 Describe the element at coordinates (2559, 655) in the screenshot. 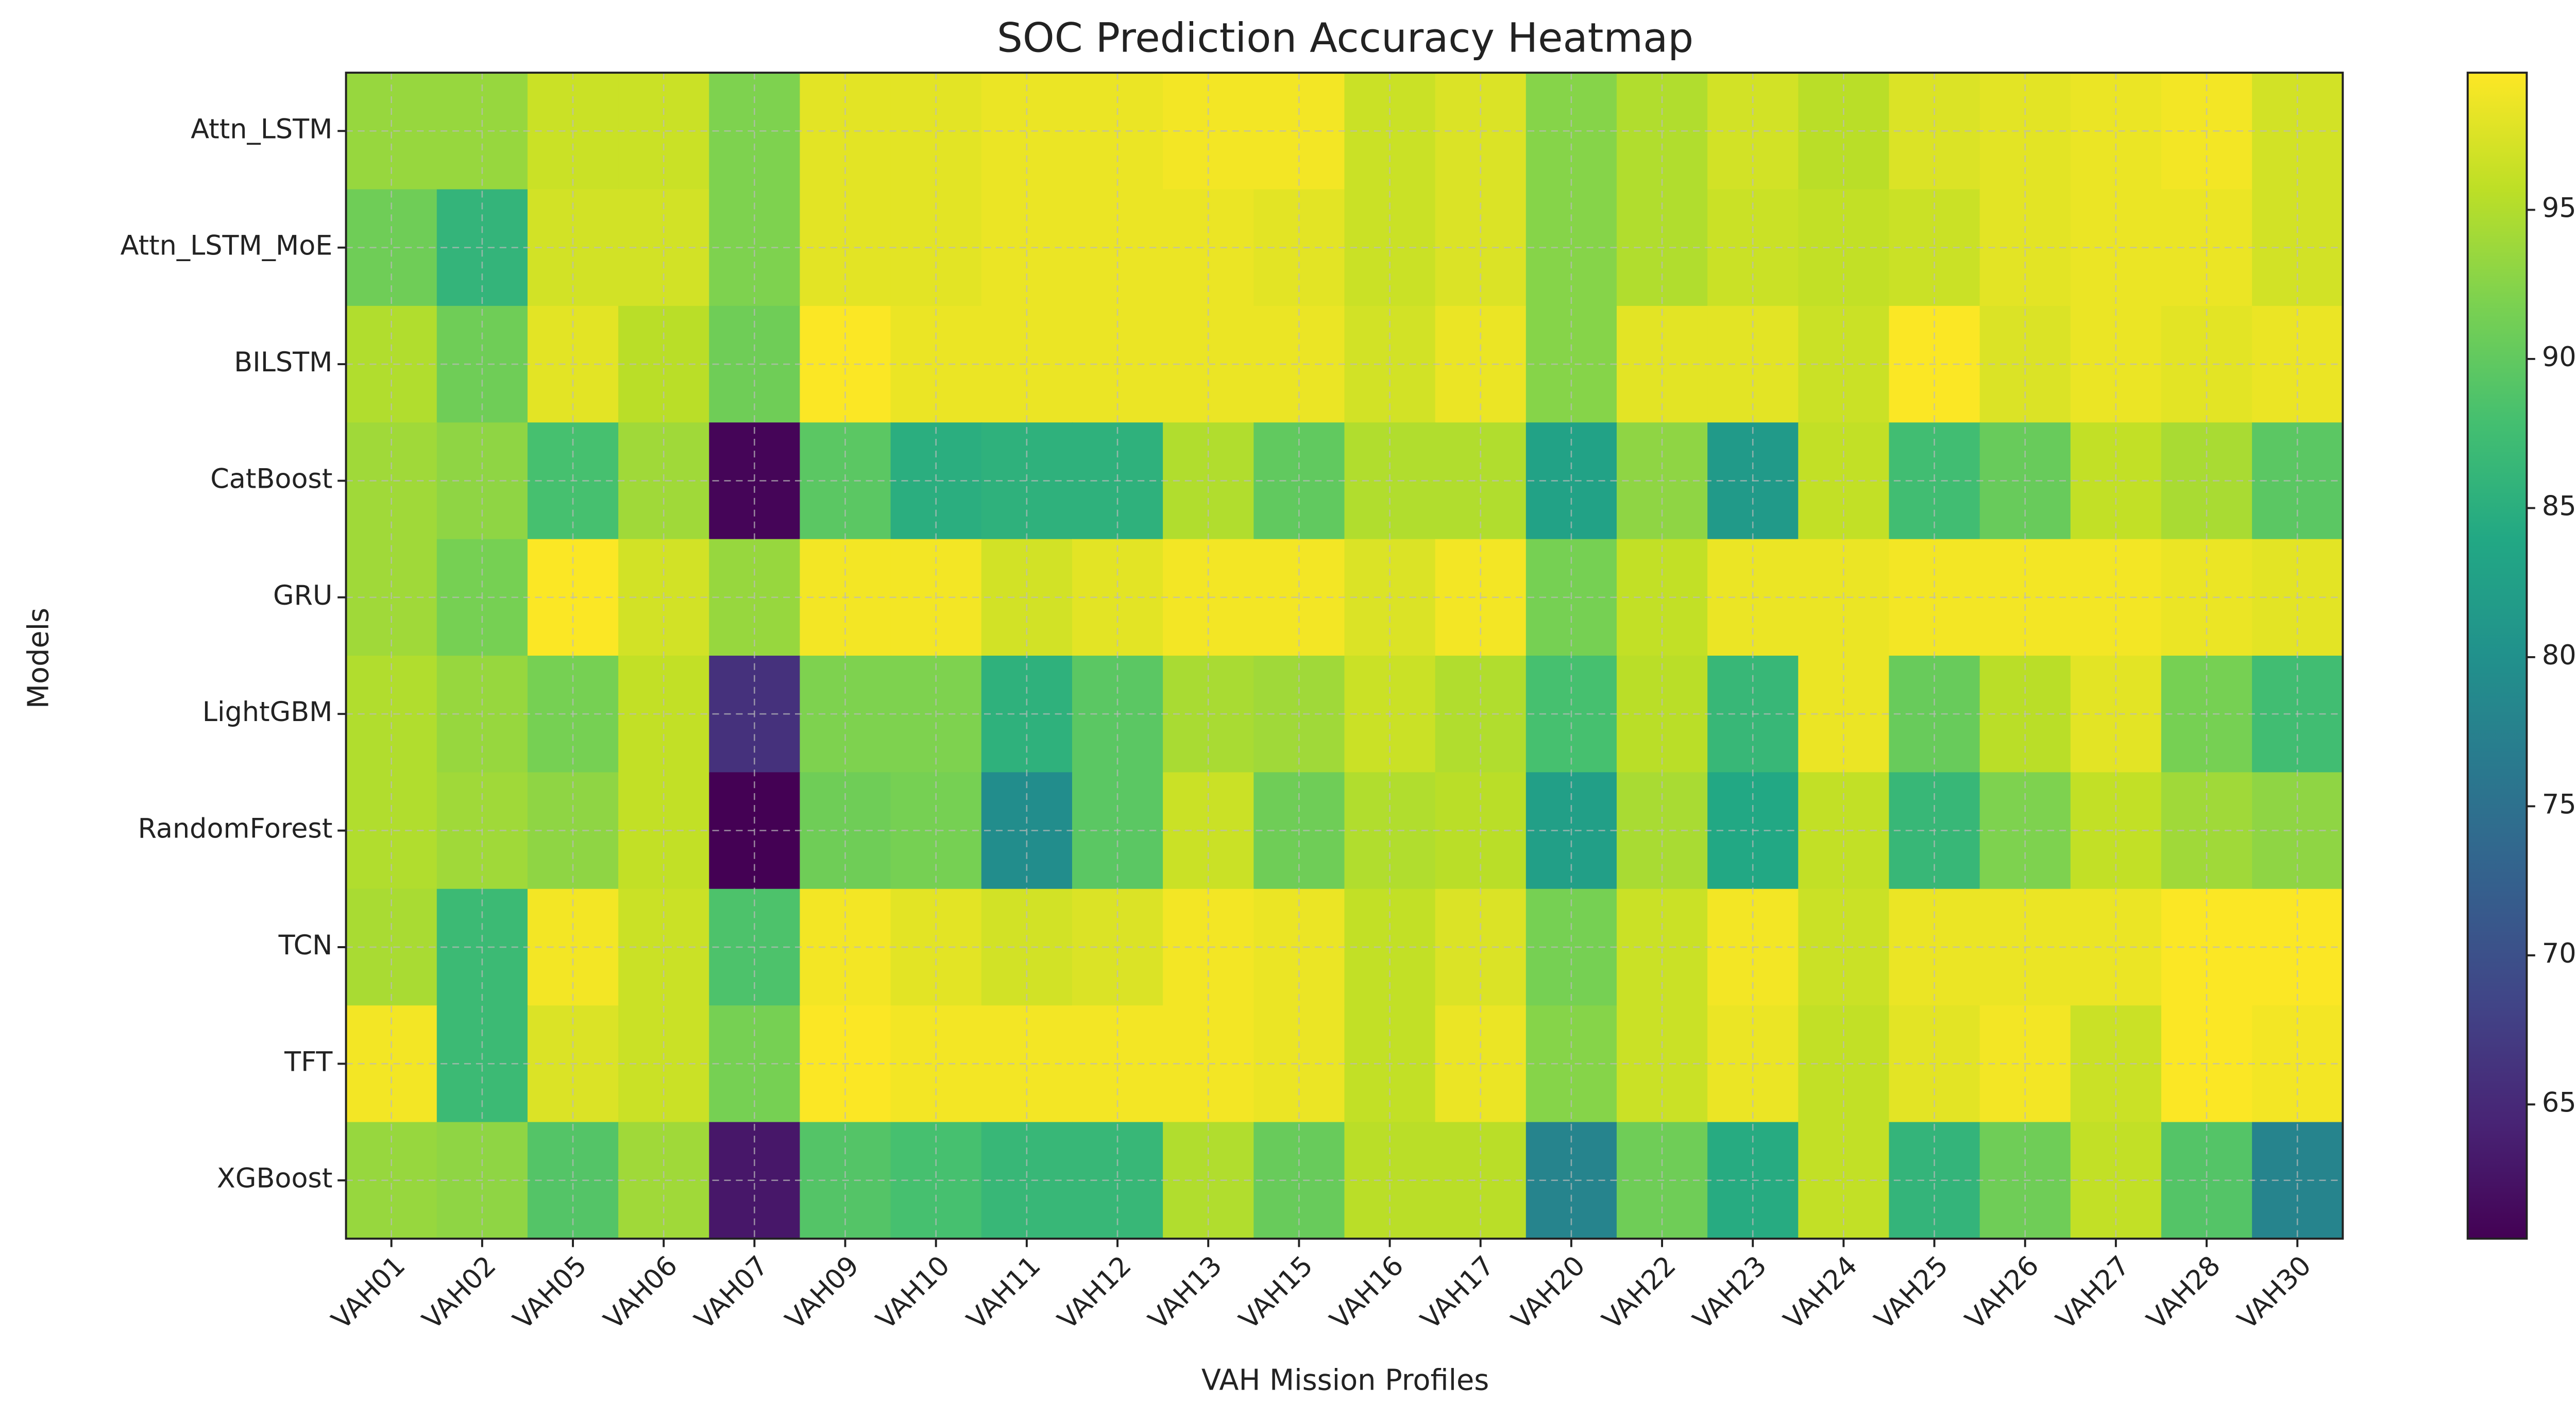

I see `colorbar-tick-label: 80` at that location.